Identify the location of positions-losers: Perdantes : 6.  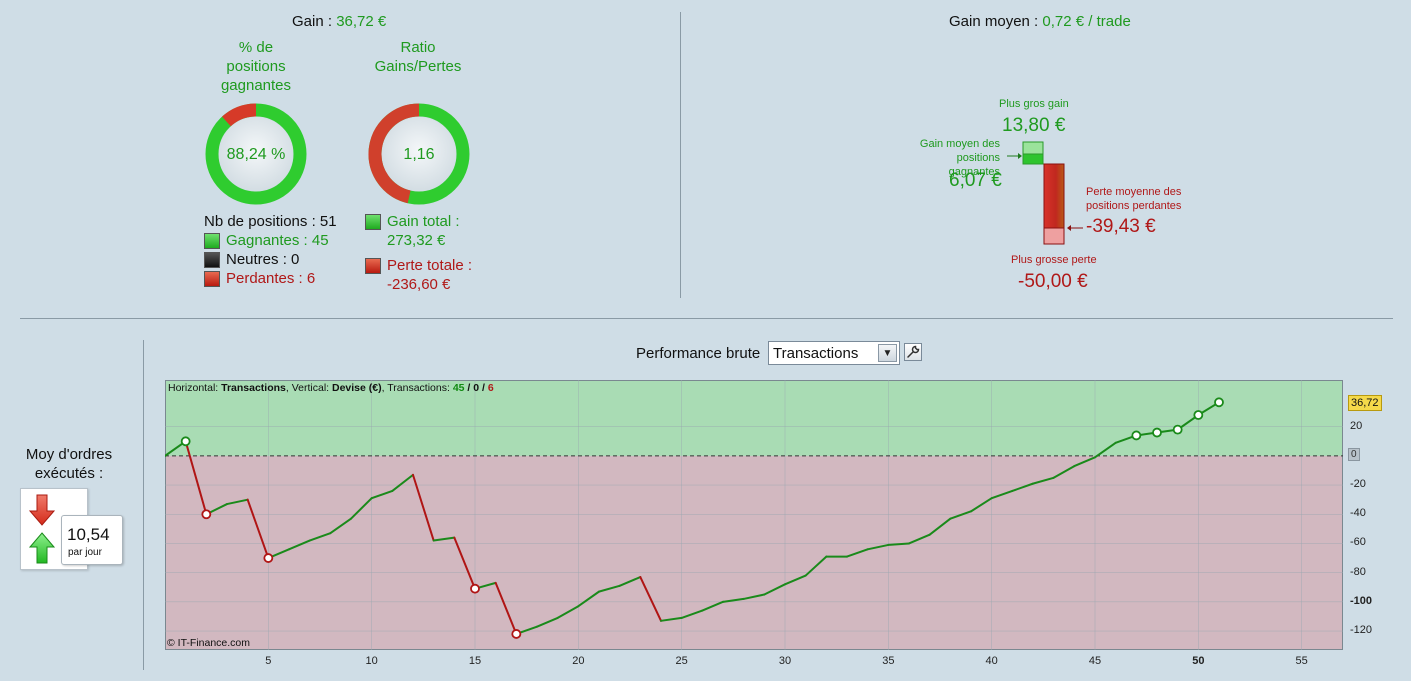
(270, 278).